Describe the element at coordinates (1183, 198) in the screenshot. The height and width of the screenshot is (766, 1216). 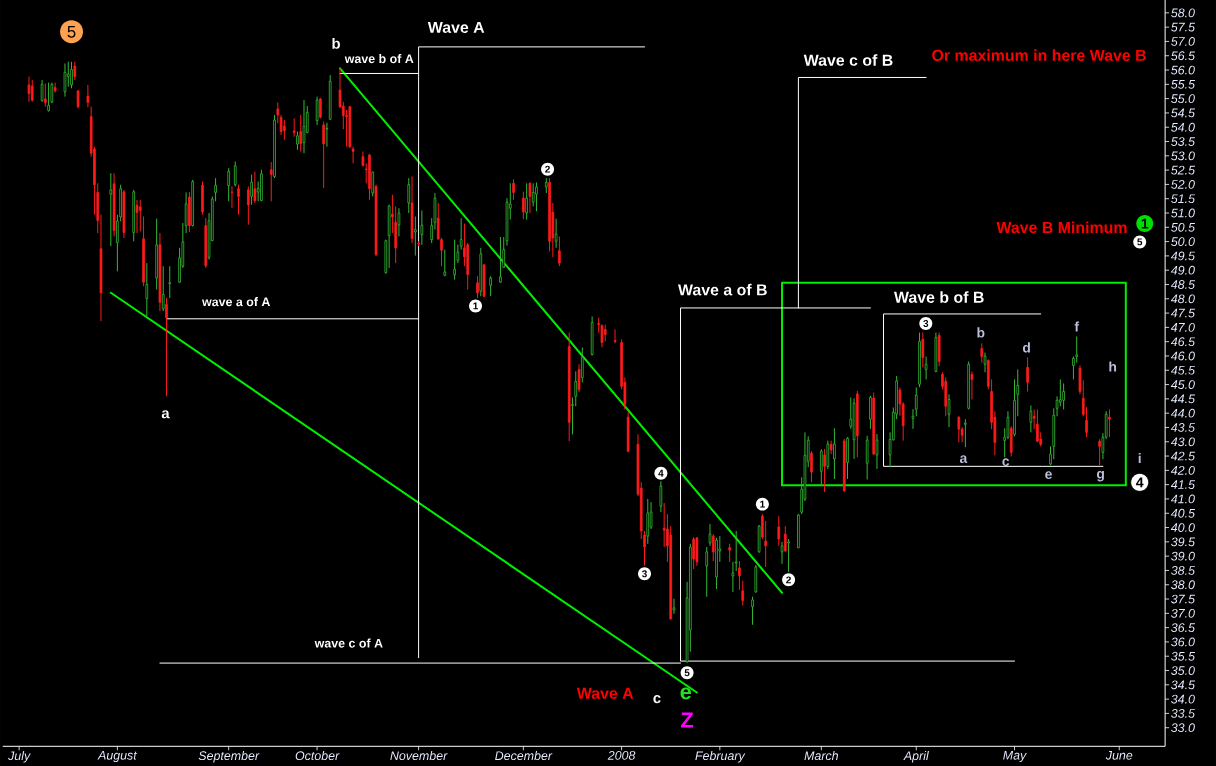
I see `y-tick-label: 51.5` at that location.